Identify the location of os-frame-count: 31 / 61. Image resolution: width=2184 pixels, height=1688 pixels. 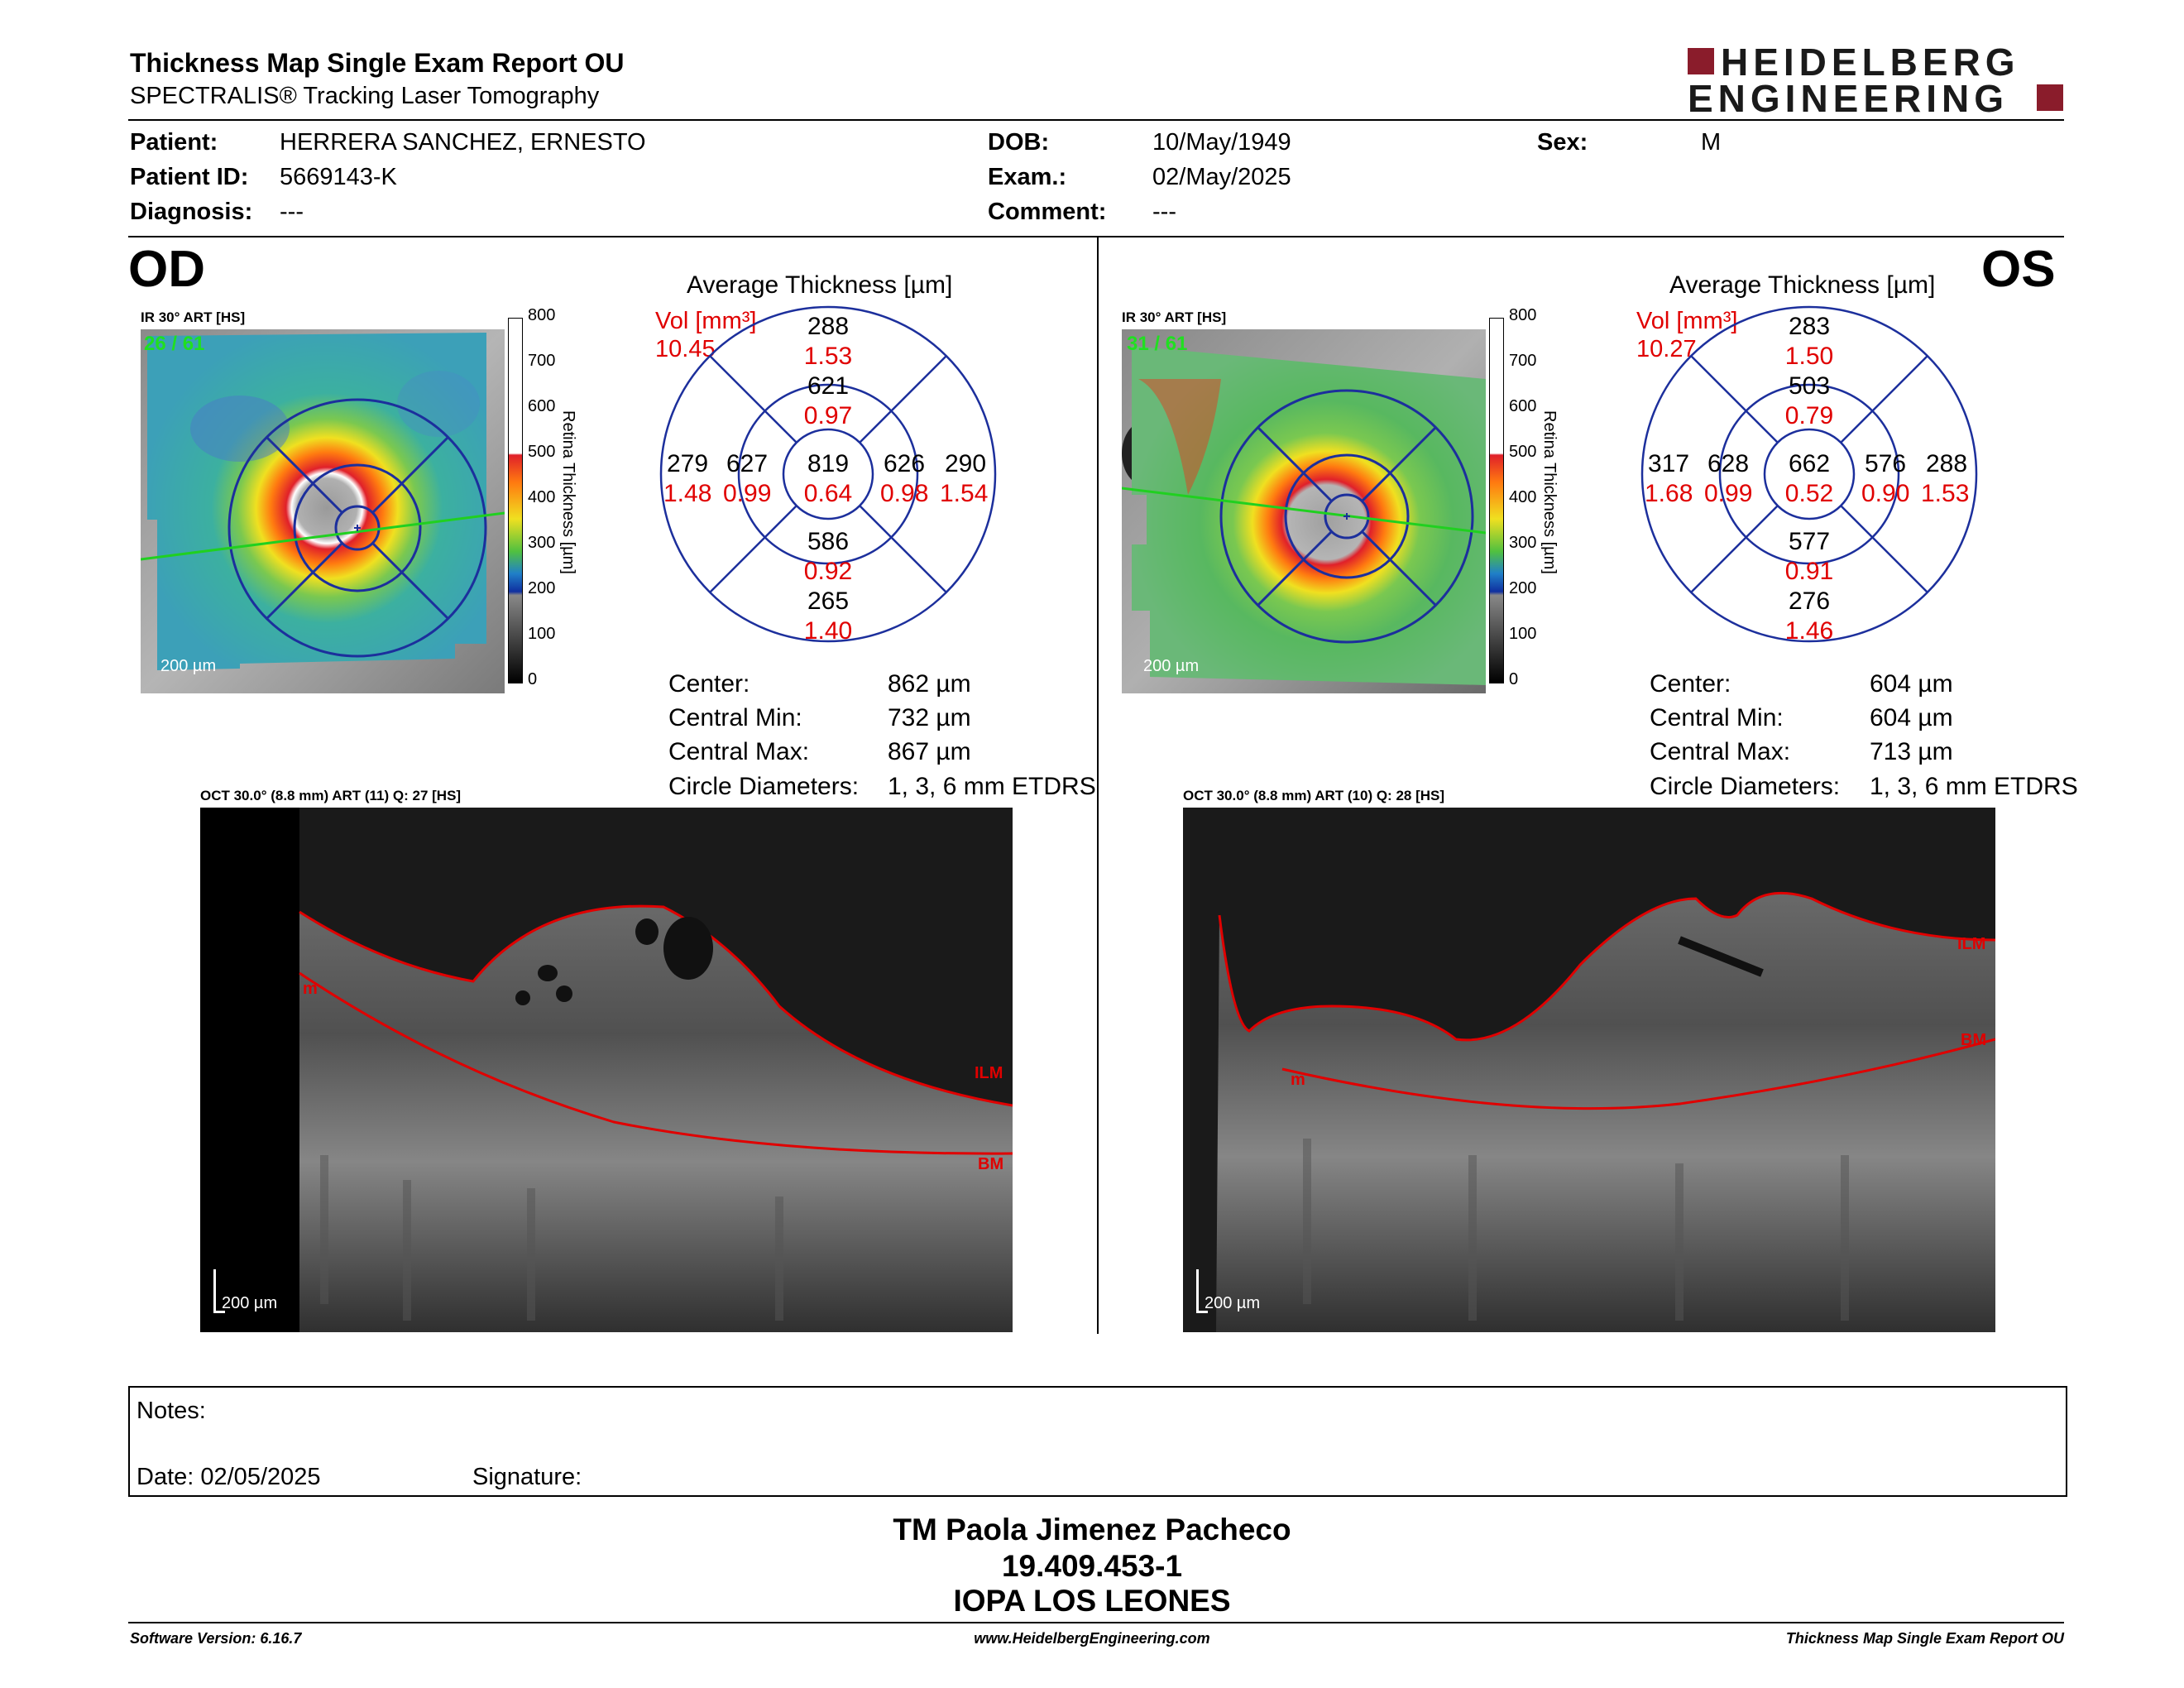
(1157, 344).